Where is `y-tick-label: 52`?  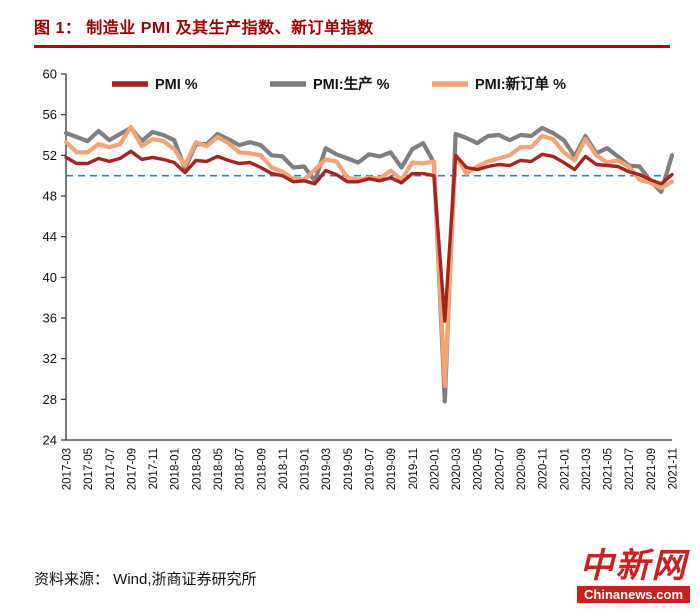 y-tick-label: 52 is located at coordinates (50, 155).